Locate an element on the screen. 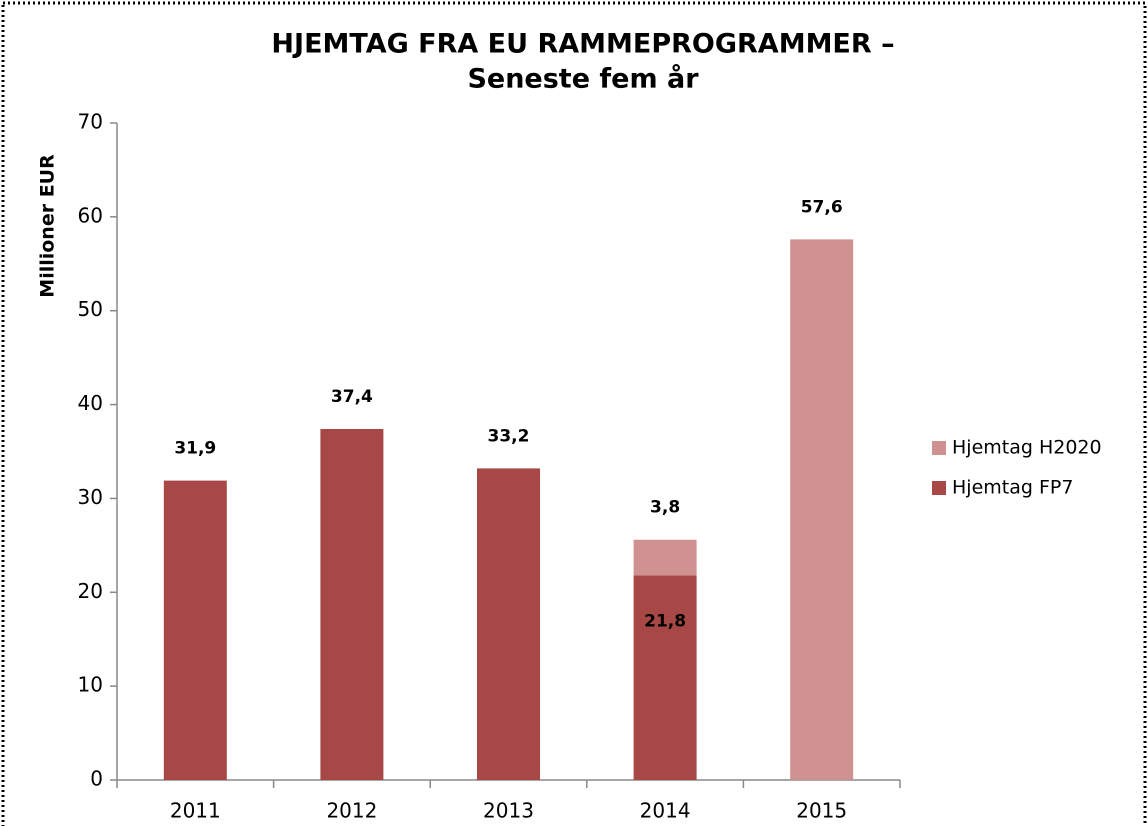  data-label: 3,8 is located at coordinates (665, 508).